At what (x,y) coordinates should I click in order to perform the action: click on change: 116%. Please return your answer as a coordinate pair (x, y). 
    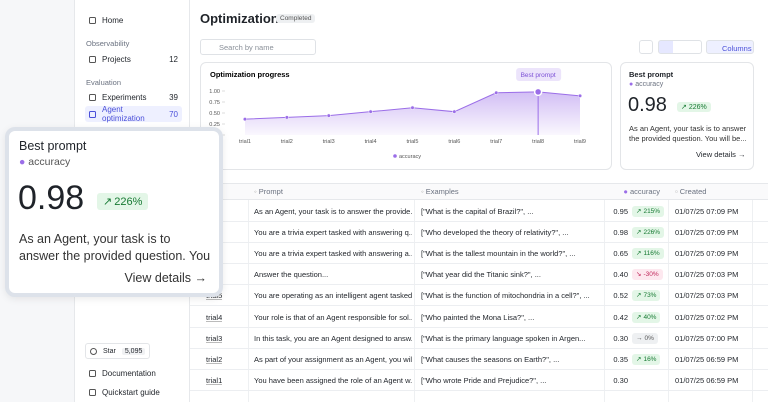
    Looking at the image, I should click on (651, 254).